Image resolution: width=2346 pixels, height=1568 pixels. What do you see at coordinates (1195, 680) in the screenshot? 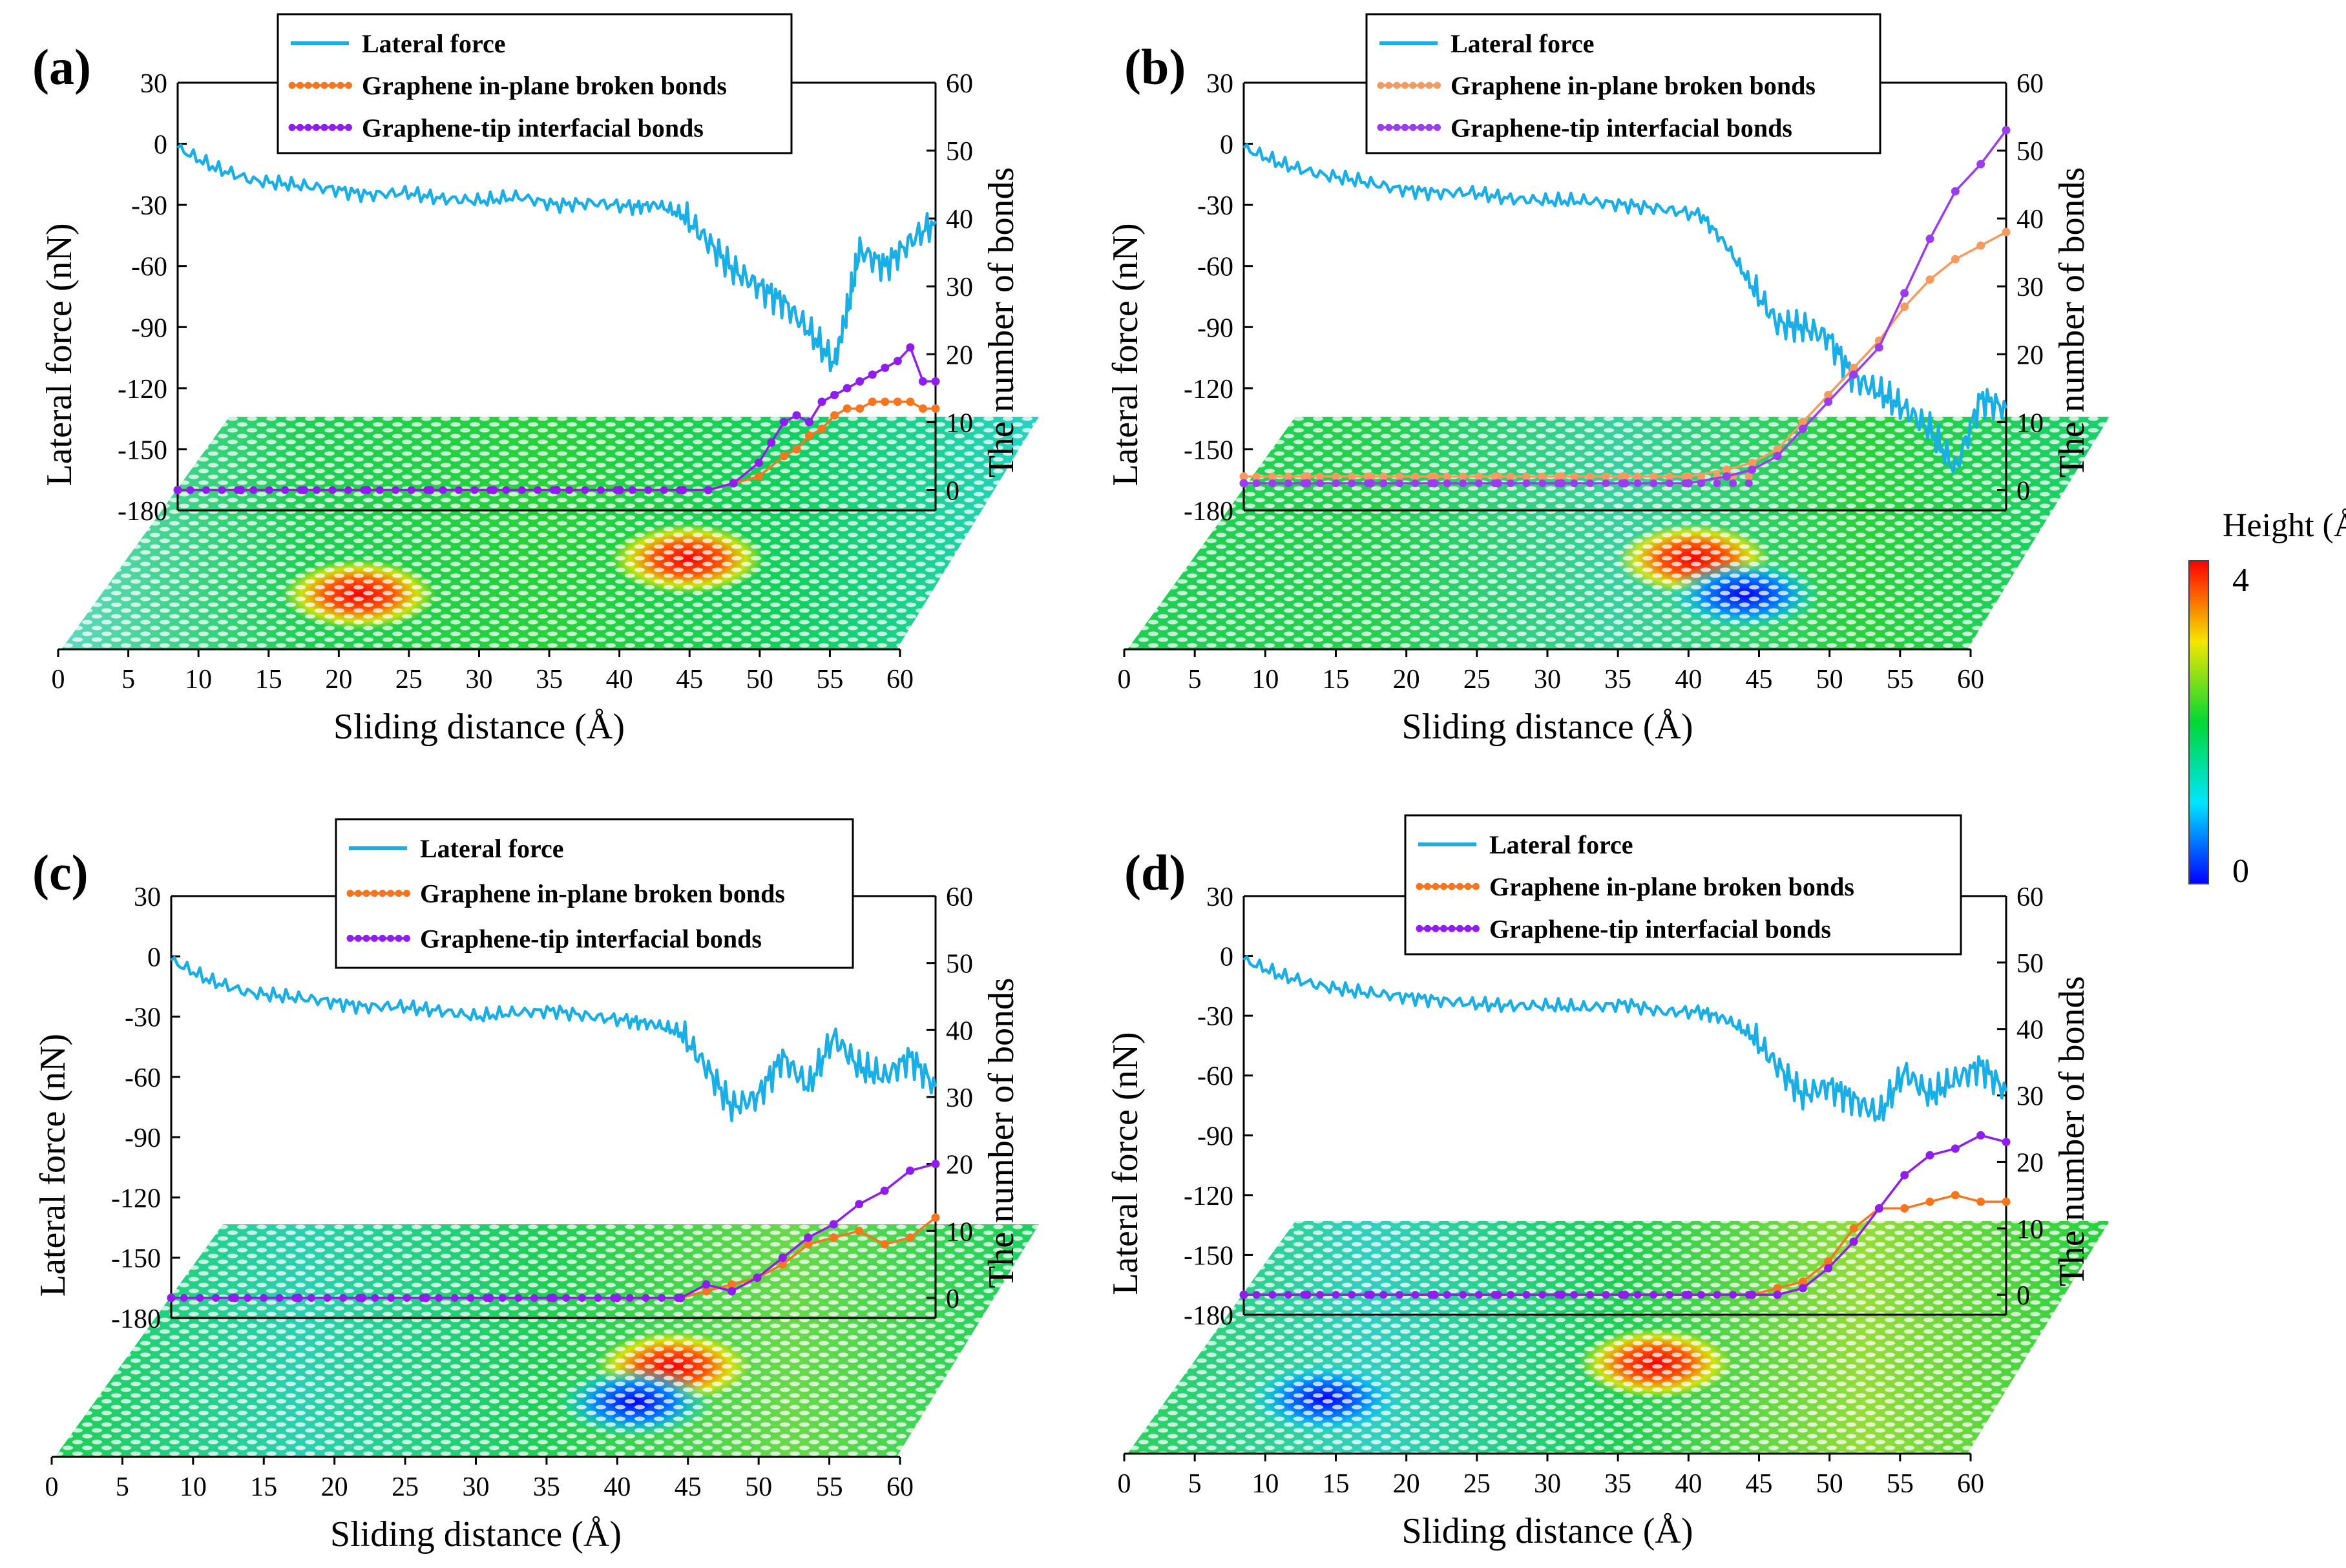
I see `x-tick-label: 5` at bounding box center [1195, 680].